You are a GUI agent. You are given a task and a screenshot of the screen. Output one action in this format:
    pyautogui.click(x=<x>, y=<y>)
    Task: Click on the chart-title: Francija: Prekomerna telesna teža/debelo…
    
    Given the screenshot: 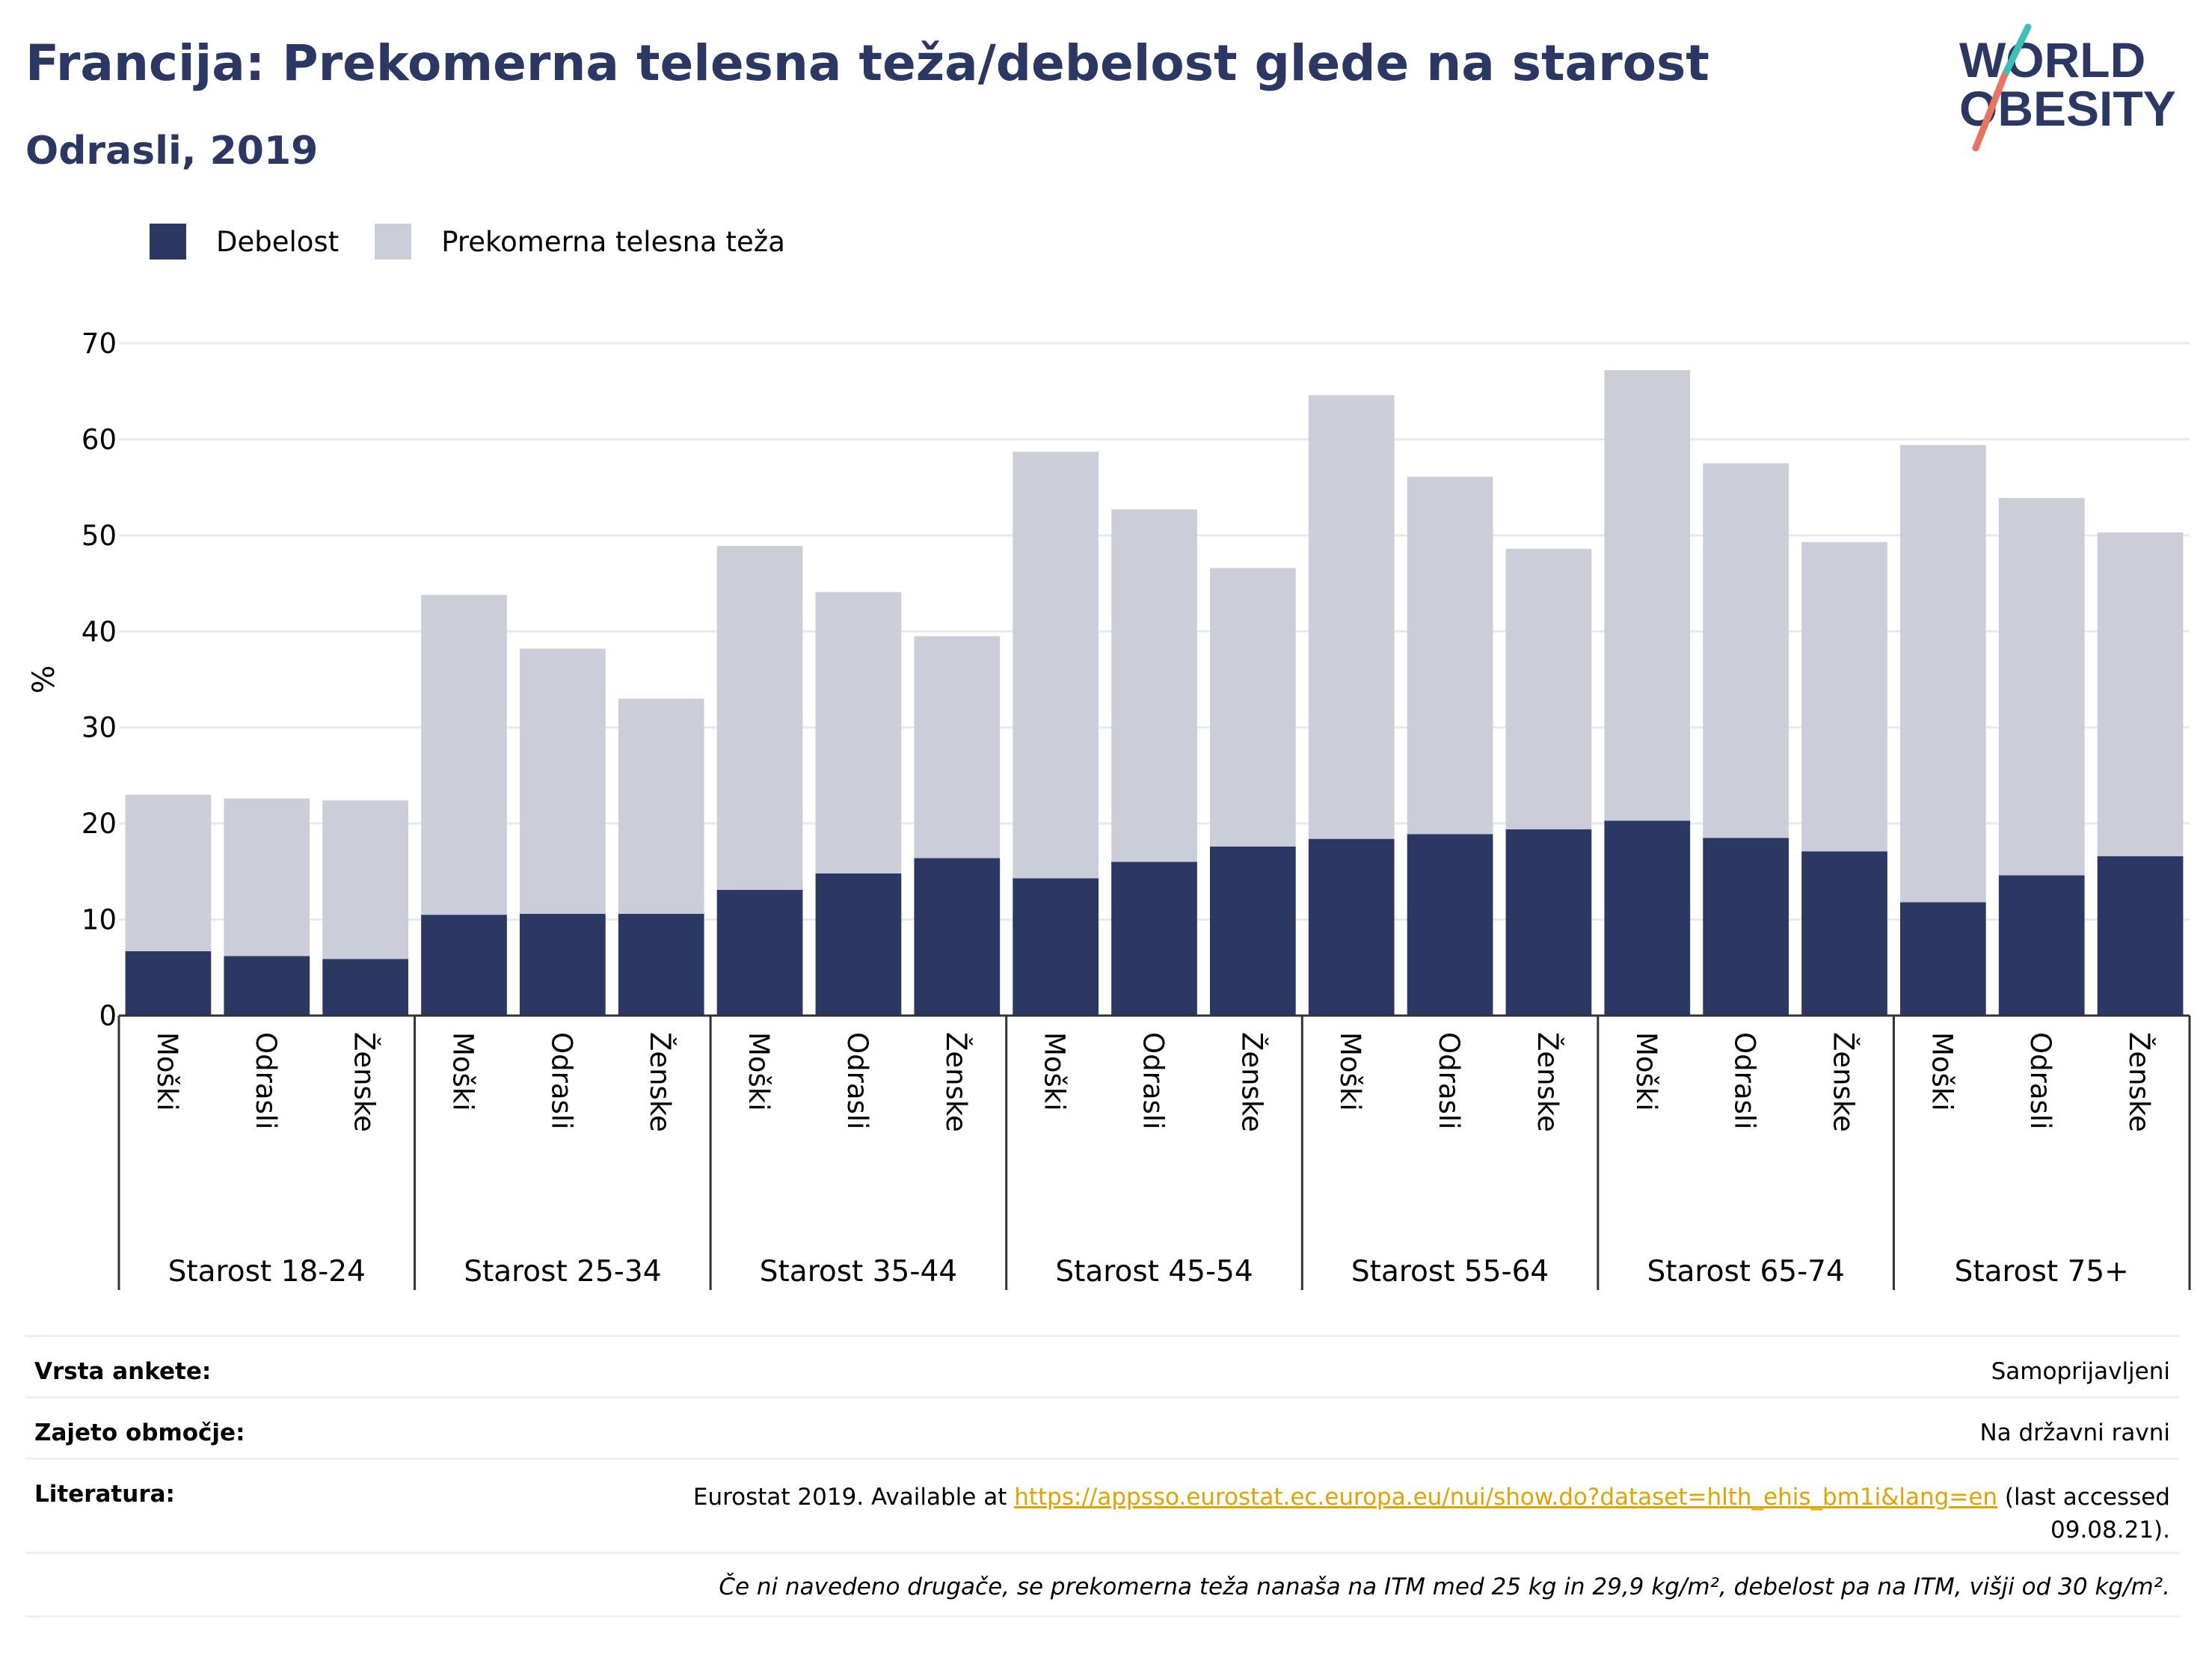 What is the action you would take?
    pyautogui.click(x=867, y=63)
    